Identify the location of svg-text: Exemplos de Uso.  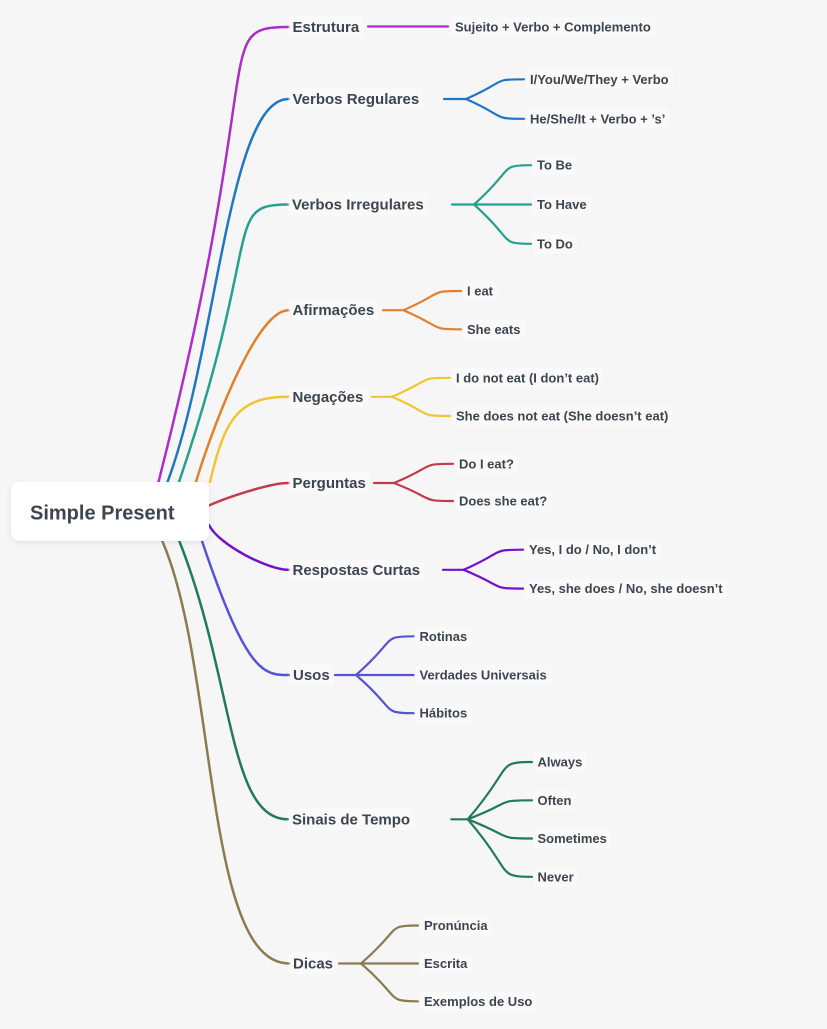
(478, 1001).